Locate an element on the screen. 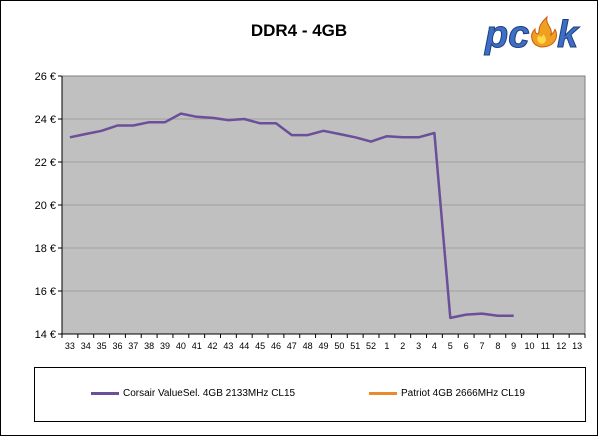 The width and height of the screenshot is (598, 436). x-tick-label: 3 is located at coordinates (418, 346).